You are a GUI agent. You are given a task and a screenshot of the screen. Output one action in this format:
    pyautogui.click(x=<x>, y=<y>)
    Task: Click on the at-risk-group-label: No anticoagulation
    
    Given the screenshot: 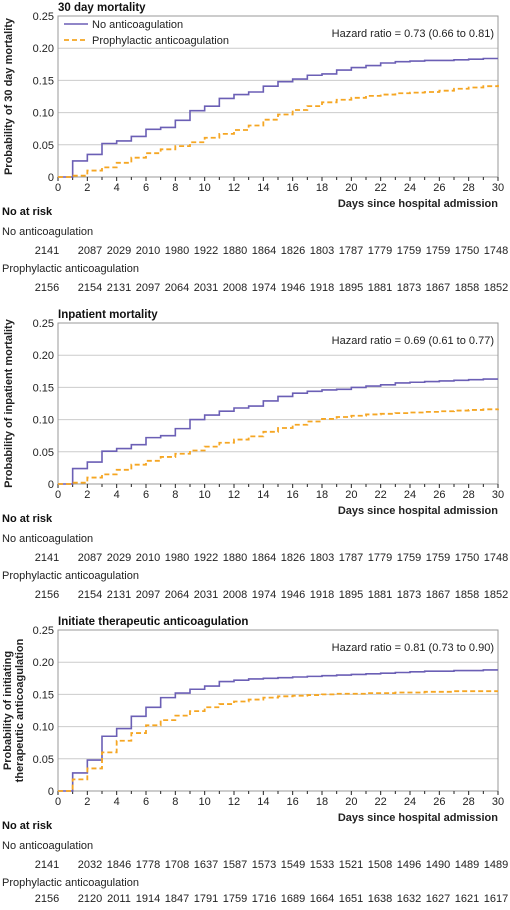 What is the action you would take?
    pyautogui.click(x=47, y=846)
    